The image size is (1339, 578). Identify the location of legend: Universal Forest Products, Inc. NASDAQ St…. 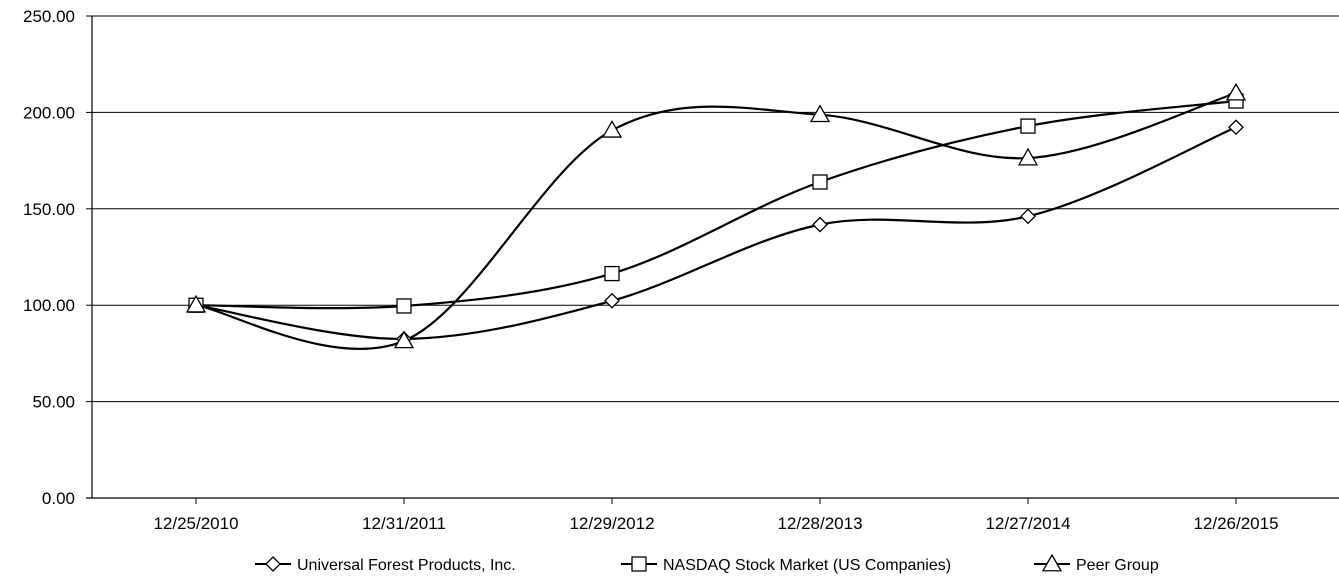
(707, 563).